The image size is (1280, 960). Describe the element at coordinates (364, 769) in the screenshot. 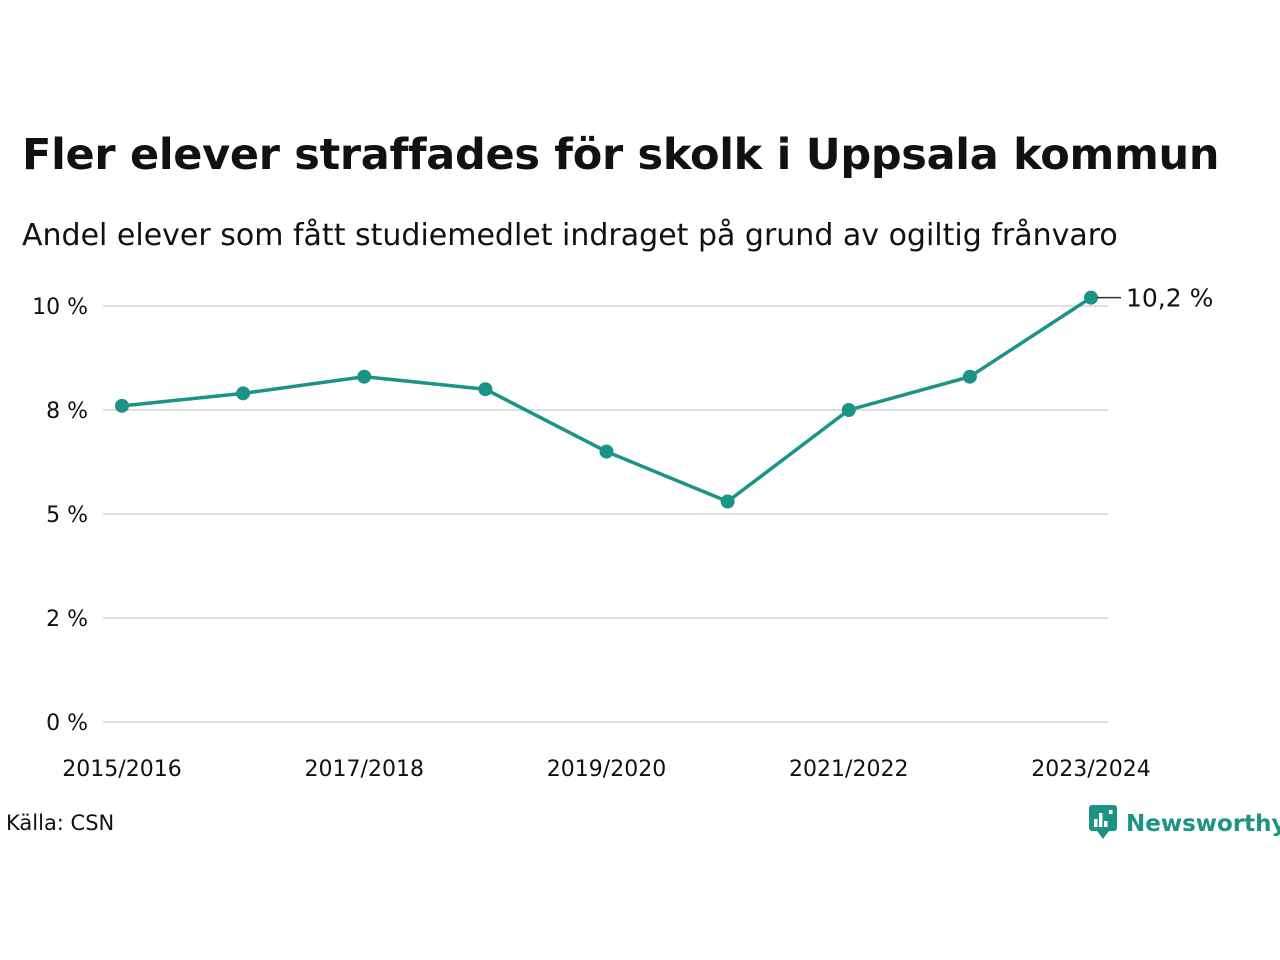

I see `x-tick-label: 2017/2018` at that location.